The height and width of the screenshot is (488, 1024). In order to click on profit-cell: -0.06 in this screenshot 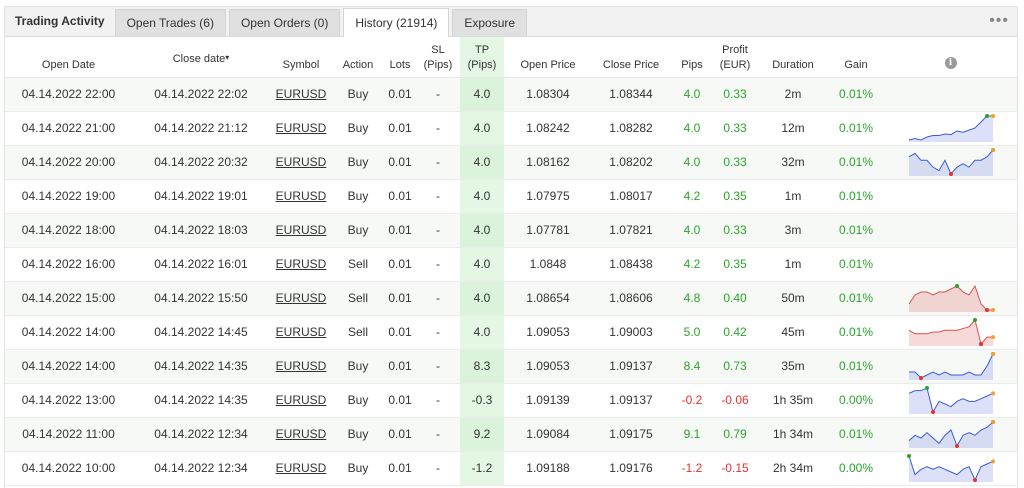, I will do `click(735, 400)`.